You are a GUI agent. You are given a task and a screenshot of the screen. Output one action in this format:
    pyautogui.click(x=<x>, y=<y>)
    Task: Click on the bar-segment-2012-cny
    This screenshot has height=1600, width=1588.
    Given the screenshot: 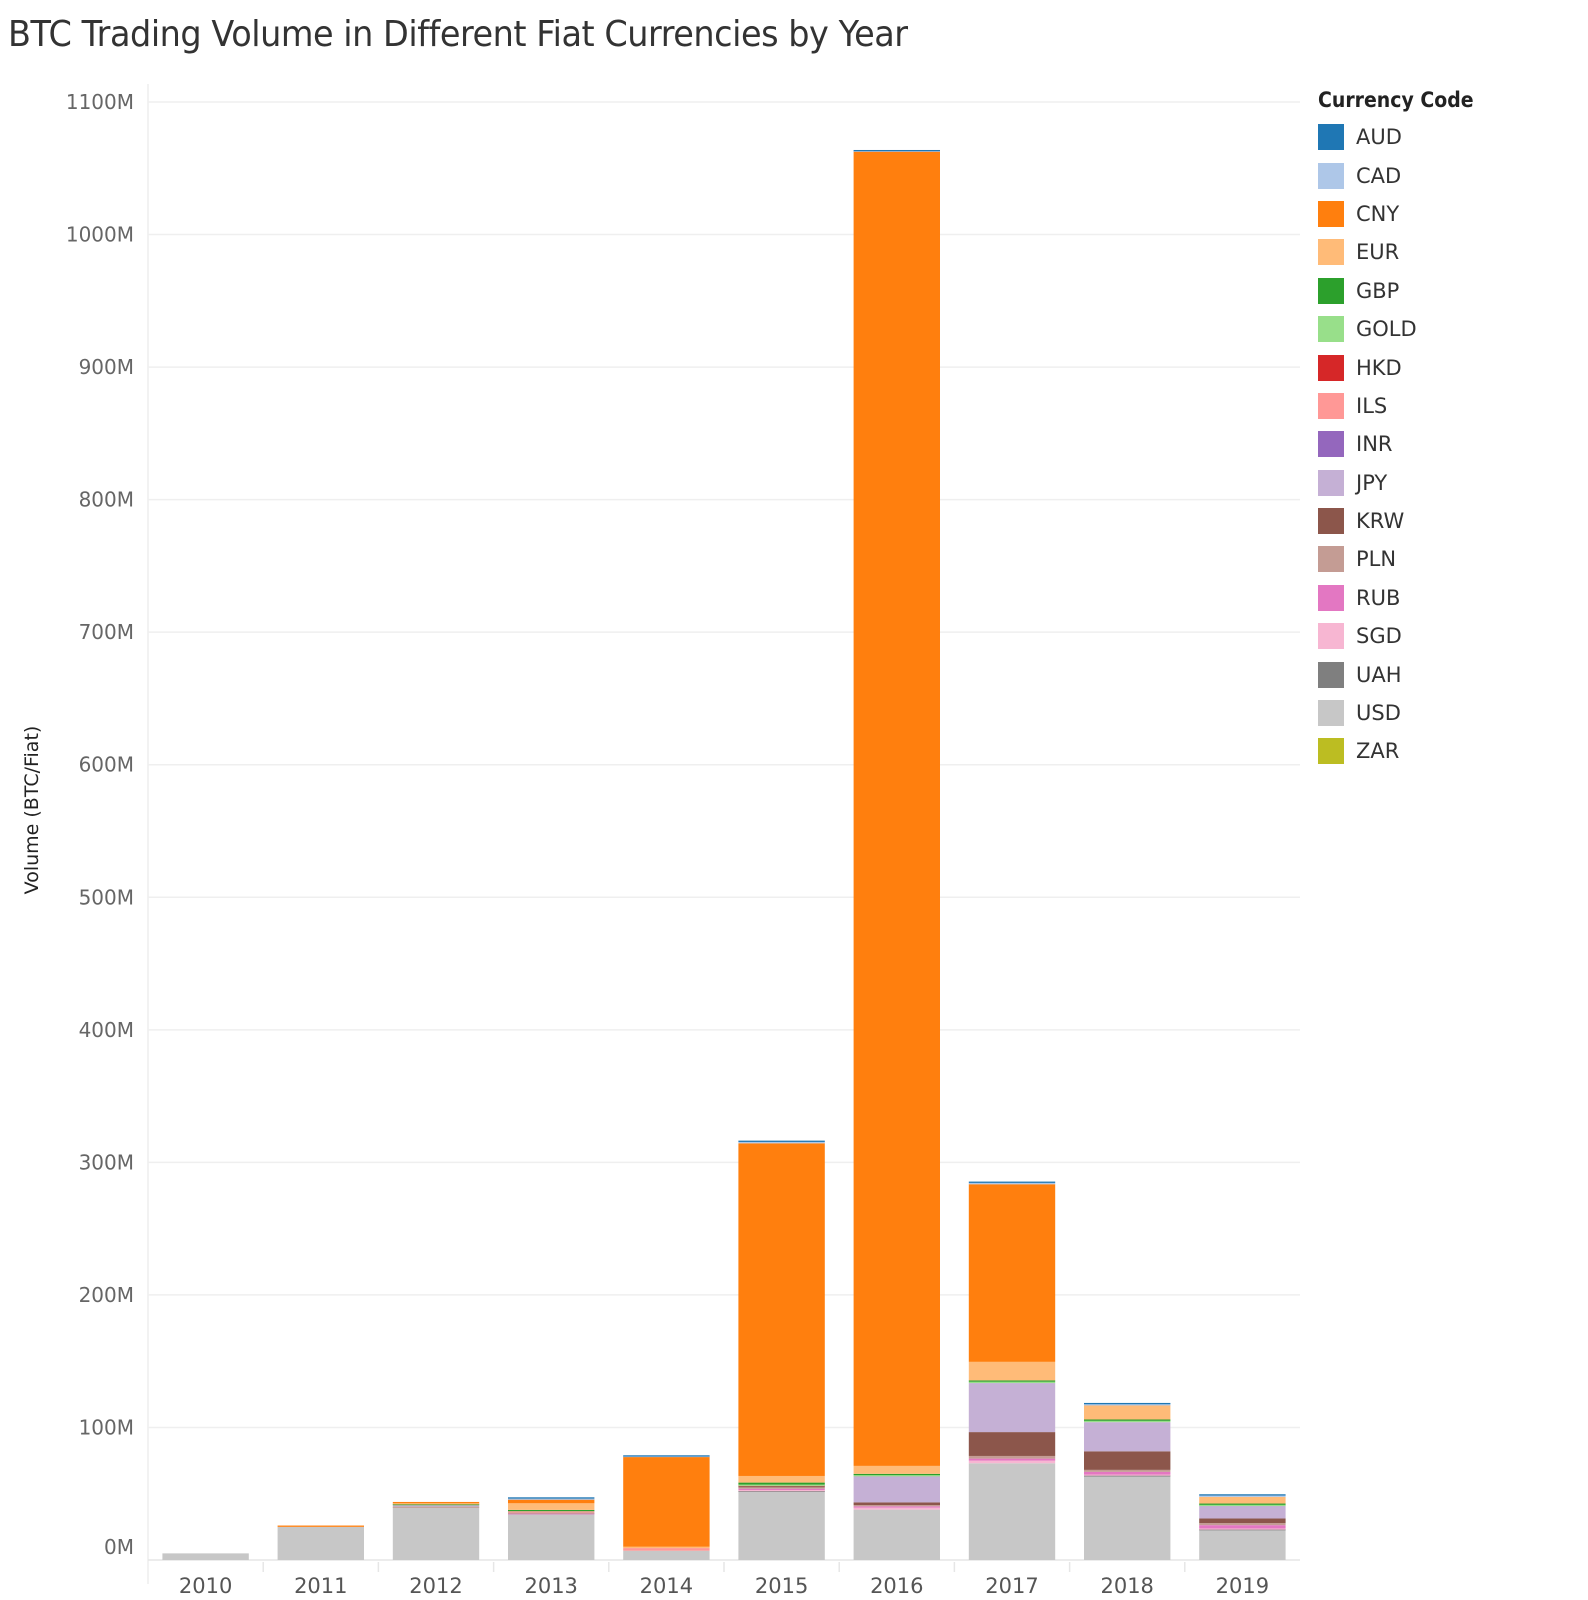 What is the action you would take?
    pyautogui.click(x=436, y=1502)
    